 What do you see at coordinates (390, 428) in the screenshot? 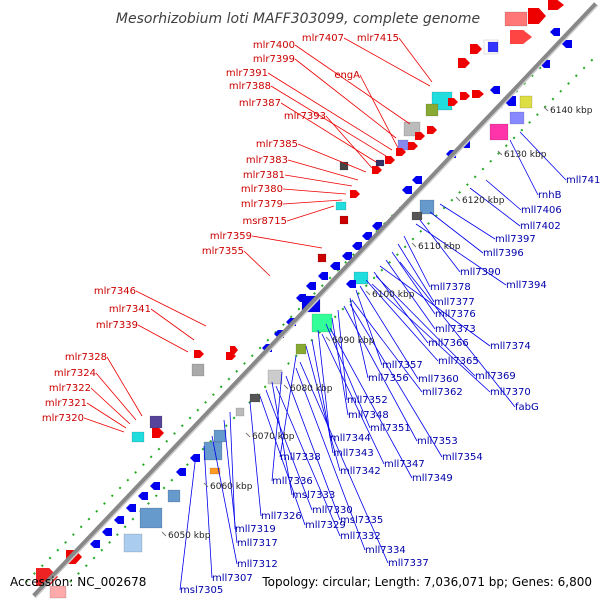
I see `reverse-gene-label: mll7351` at bounding box center [390, 428].